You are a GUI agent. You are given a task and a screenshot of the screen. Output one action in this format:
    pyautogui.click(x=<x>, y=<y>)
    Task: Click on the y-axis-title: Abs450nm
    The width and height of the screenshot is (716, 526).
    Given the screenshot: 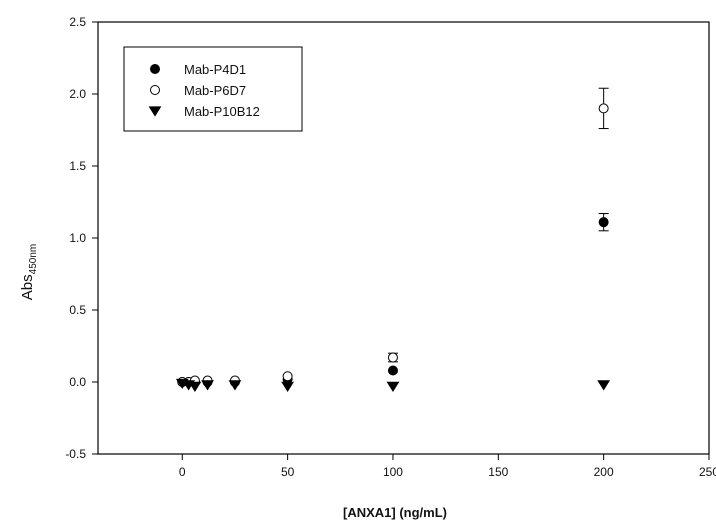 What is the action you would take?
    pyautogui.click(x=29, y=272)
    